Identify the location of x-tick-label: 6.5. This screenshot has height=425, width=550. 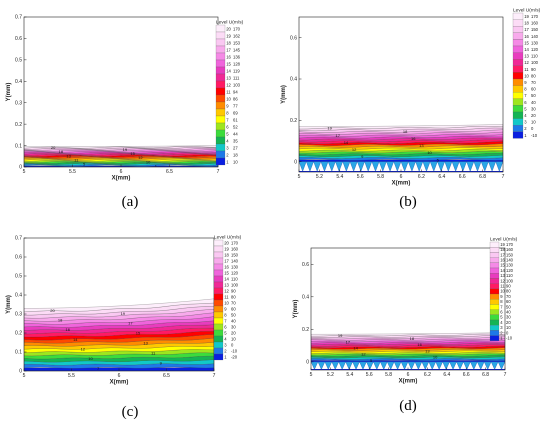
(169, 172).